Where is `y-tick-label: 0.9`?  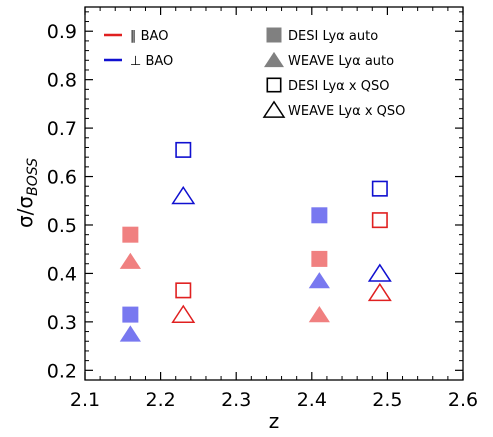
y-tick-label: 0.9 is located at coordinates (62, 32).